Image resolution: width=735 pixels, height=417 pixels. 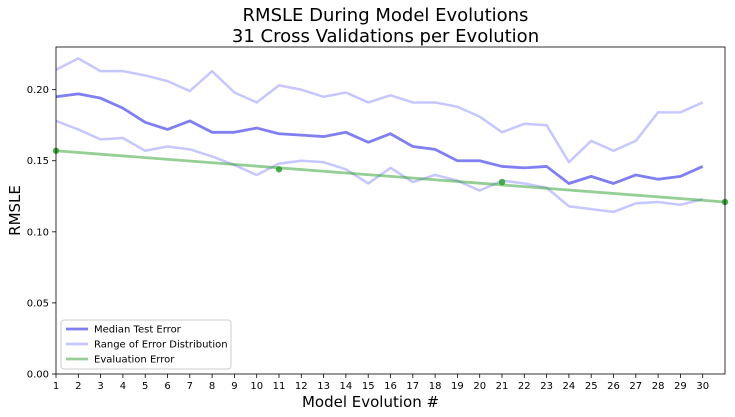 I want to click on y-tick-label-0.00: 0.00, so click(x=38, y=375).